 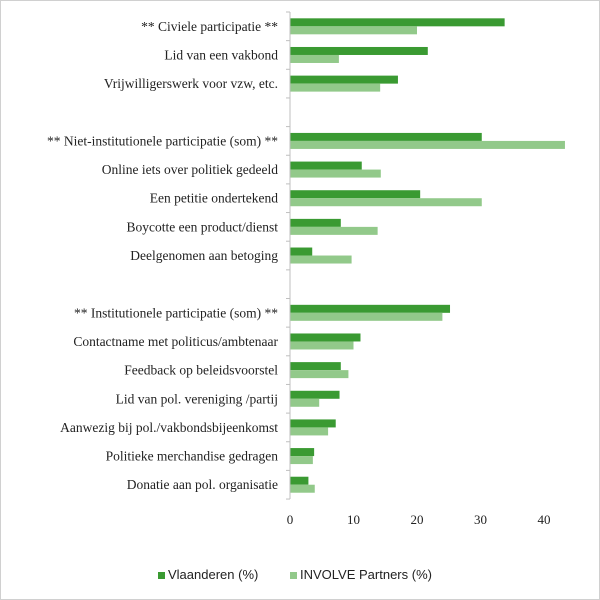 I want to click on category-label: Contactname met politicus/ambtenaar, so click(x=175, y=341).